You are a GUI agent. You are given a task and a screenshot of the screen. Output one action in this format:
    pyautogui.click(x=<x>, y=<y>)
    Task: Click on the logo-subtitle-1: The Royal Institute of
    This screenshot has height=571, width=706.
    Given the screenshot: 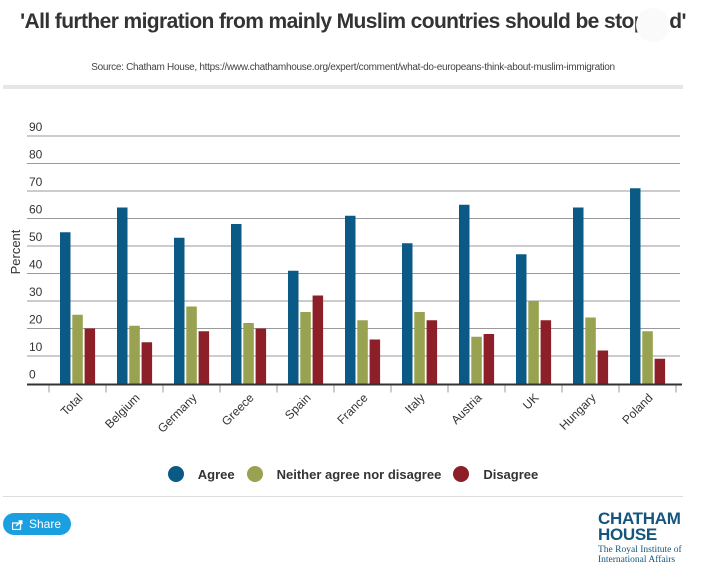 What is the action you would take?
    pyautogui.click(x=640, y=550)
    